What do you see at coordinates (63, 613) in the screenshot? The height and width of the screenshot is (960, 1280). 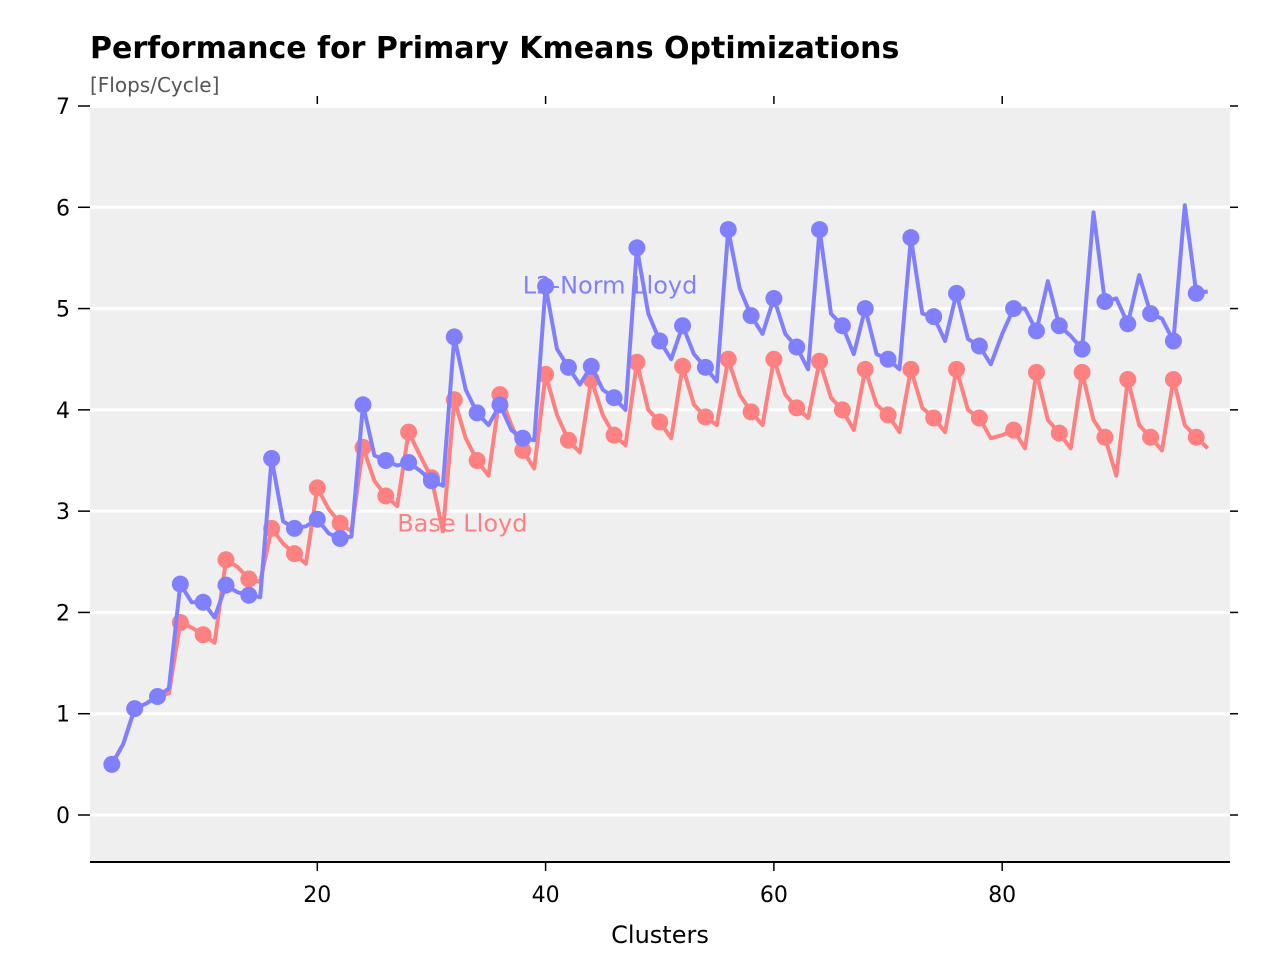 I see `y-tick-label: 2` at bounding box center [63, 613].